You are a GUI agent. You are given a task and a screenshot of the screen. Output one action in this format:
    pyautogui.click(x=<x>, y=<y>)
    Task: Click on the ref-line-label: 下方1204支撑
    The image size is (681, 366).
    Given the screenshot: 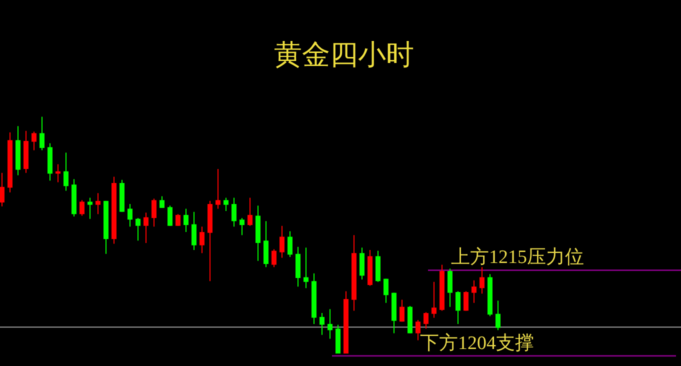 What is the action you would take?
    pyautogui.click(x=477, y=343)
    